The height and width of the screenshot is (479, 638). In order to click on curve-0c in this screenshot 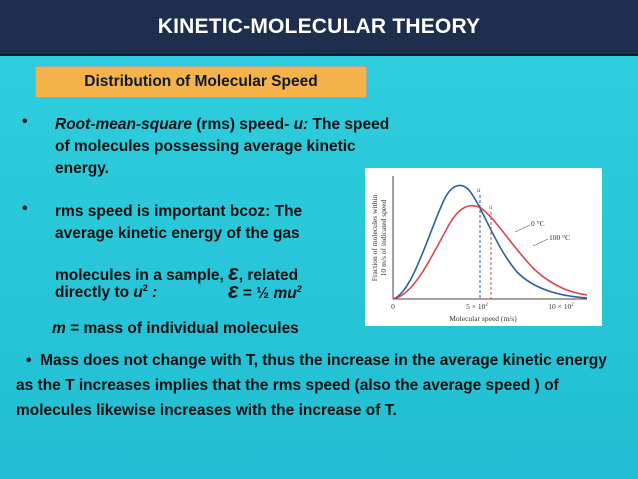, I will do `click(490, 242)`.